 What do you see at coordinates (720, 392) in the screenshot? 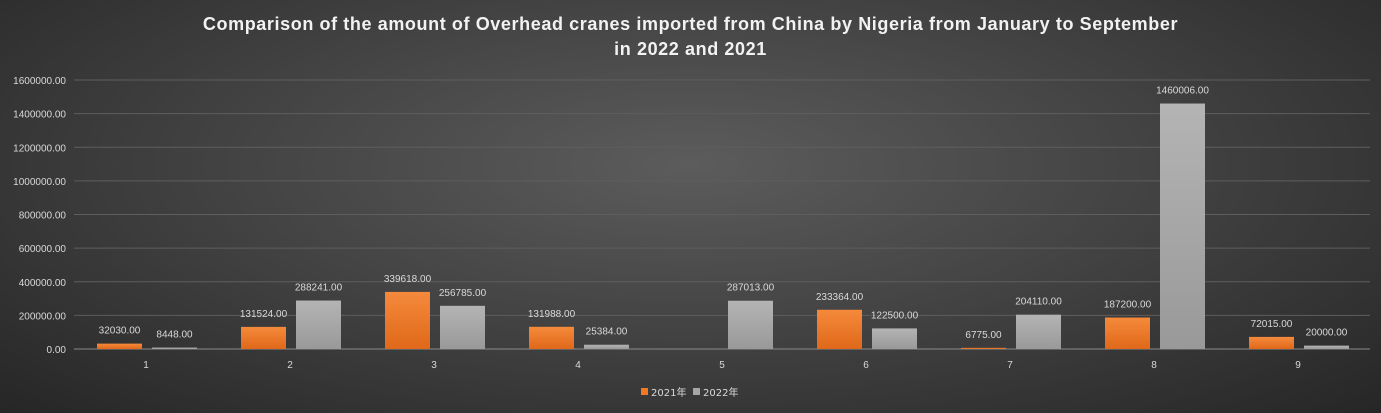
I see `legend-label: 2022年` at bounding box center [720, 392].